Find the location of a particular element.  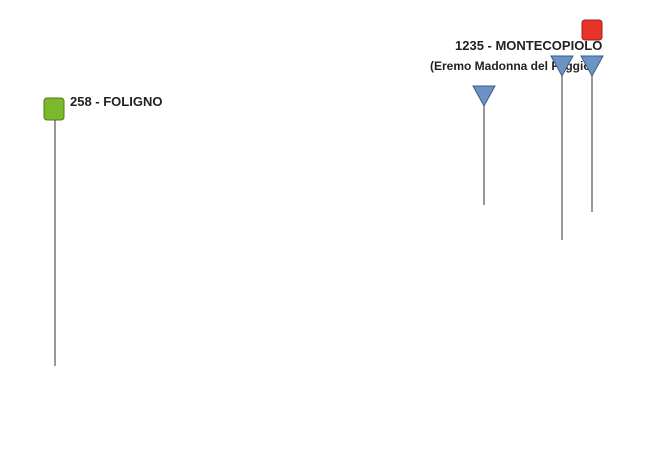

start-icon is located at coordinates (54, 109).